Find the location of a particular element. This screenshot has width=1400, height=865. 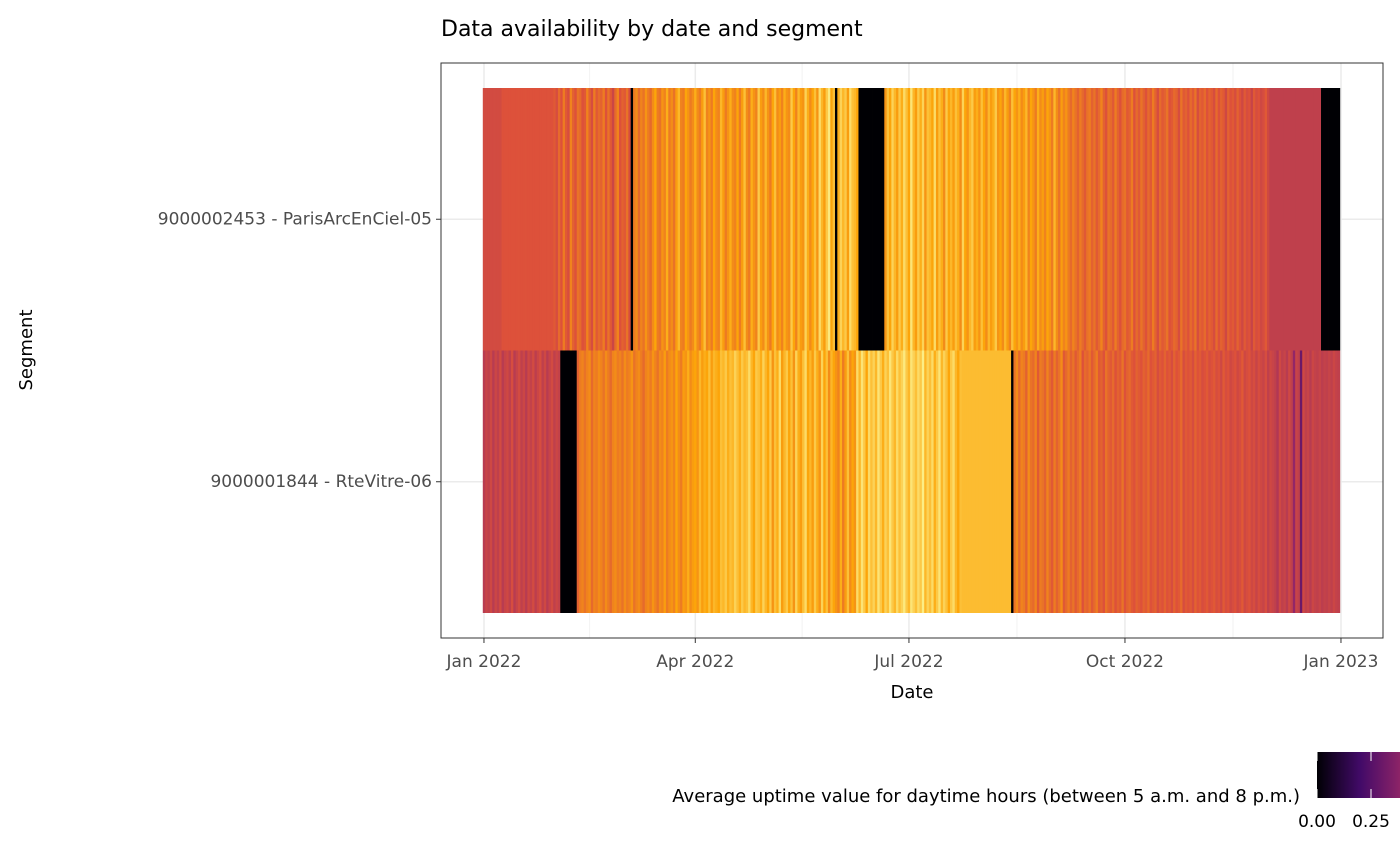

y-axis-title: Segment is located at coordinates (26, 350).